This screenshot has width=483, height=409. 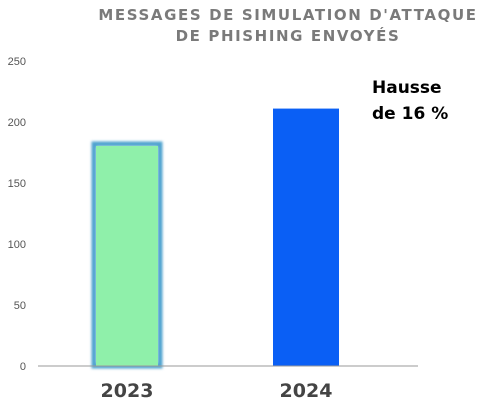 What do you see at coordinates (407, 88) in the screenshot?
I see `annotation-line-1: Hausse` at bounding box center [407, 88].